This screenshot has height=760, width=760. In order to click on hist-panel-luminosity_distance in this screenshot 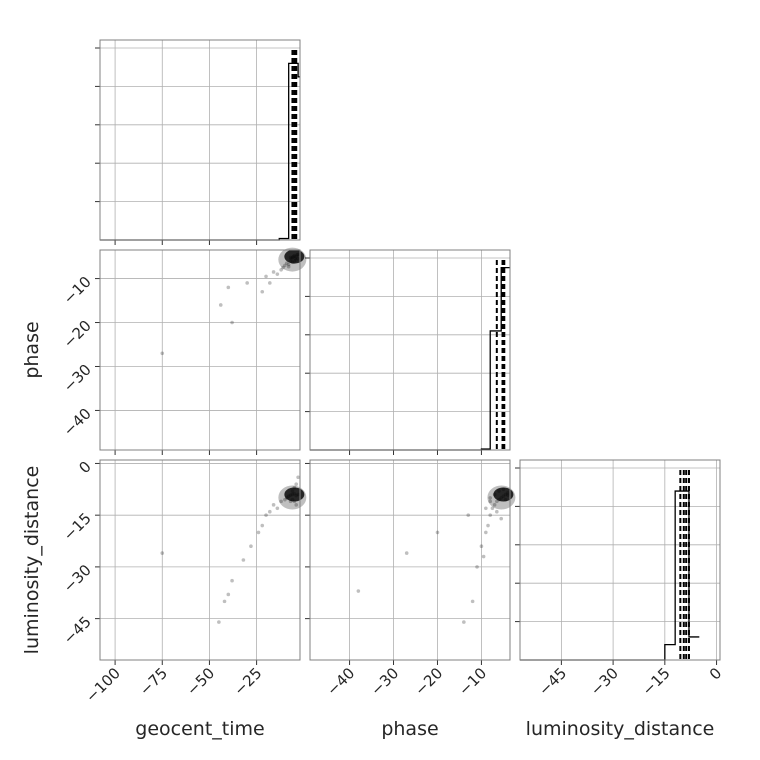, I will do `click(618, 562)`.